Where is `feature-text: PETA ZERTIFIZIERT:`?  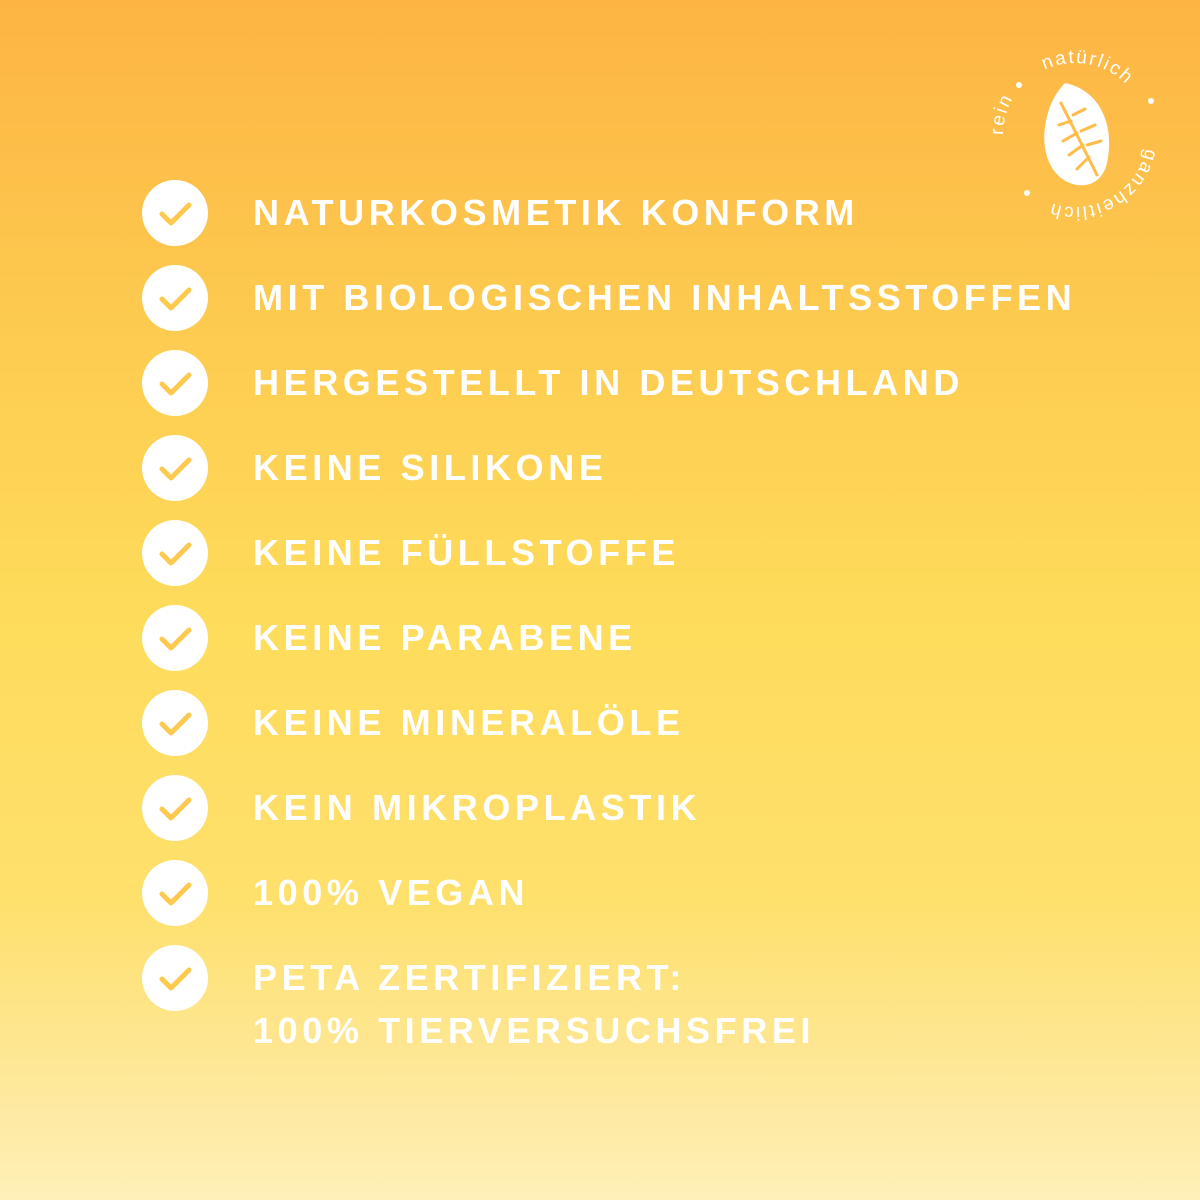 feature-text: PETA ZERTIFIZIERT: is located at coordinates (469, 977).